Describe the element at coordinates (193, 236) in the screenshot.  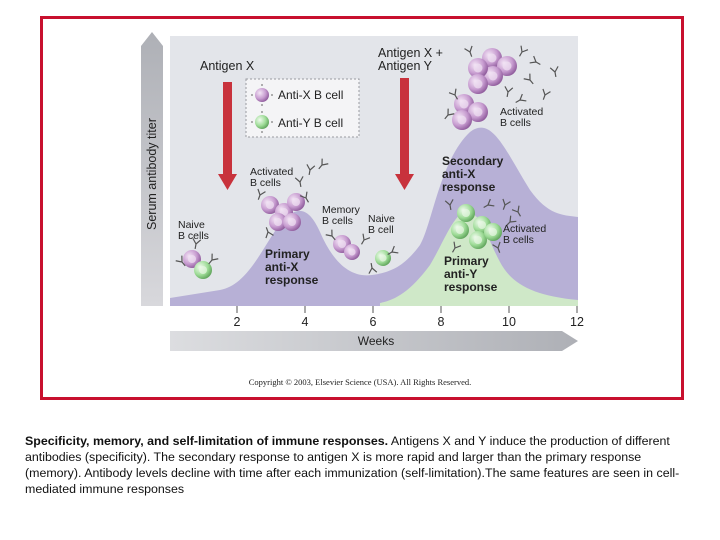
I see `naive-b-cells-label-2: B cells` at that location.